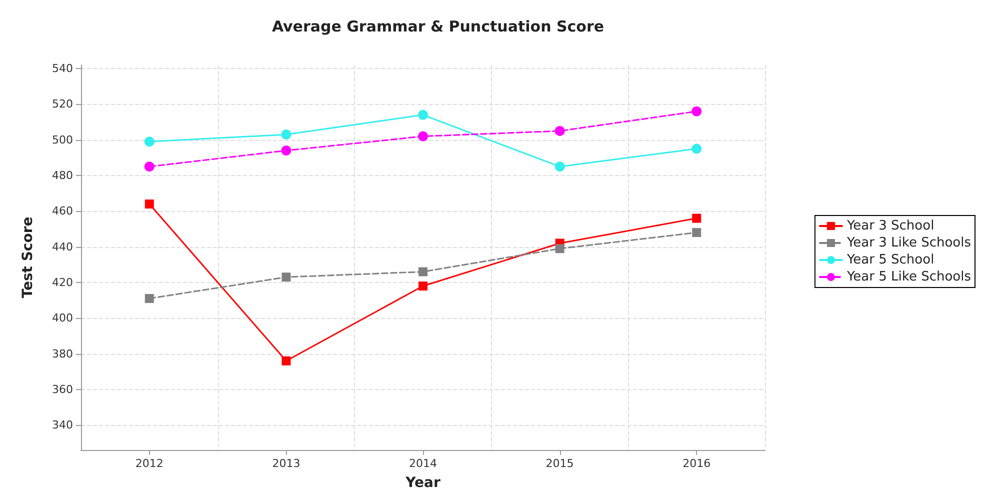 The height and width of the screenshot is (503, 985). Describe the element at coordinates (438, 27) in the screenshot. I see `chart-title: Average Grammar & Punctuation Score` at that location.